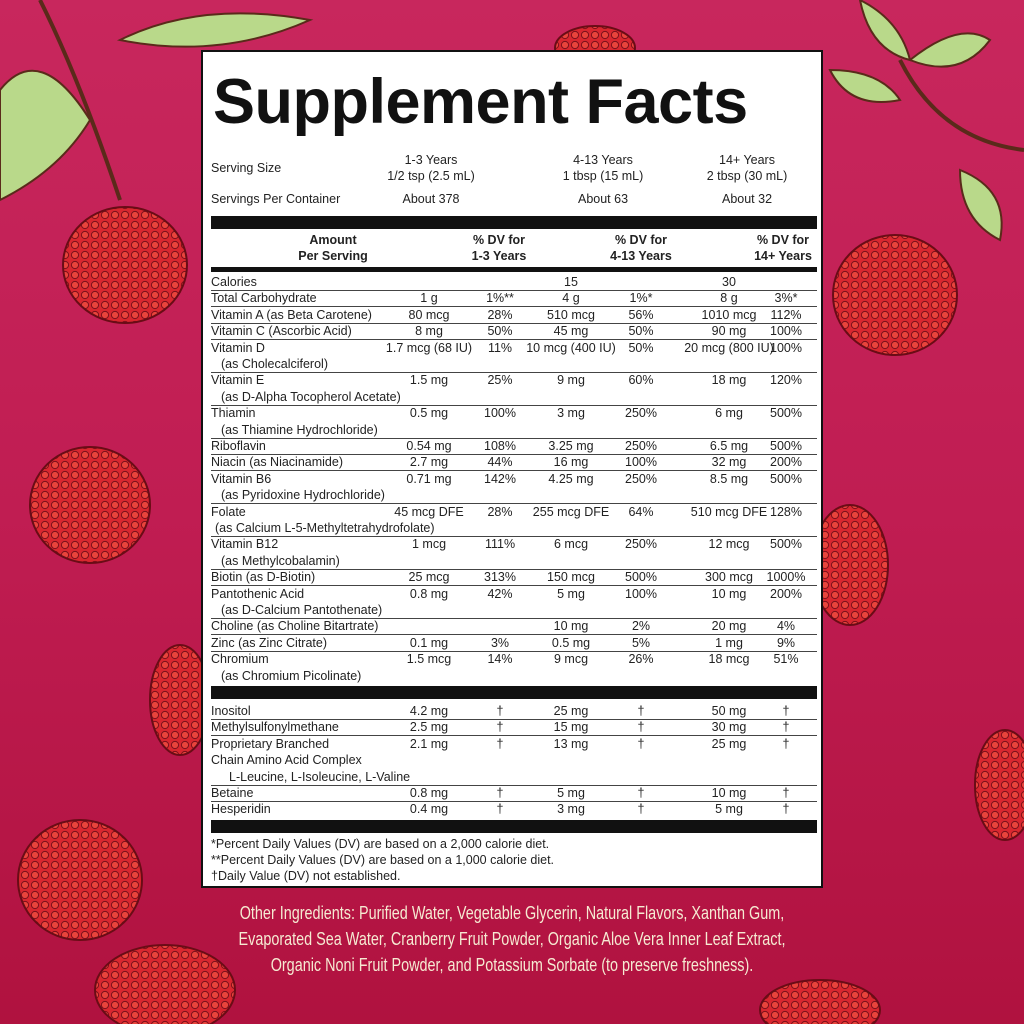 This screenshot has height=1024, width=1024. Describe the element at coordinates (238, 446) in the screenshot. I see `nutrient-name: Riboflavin` at that location.